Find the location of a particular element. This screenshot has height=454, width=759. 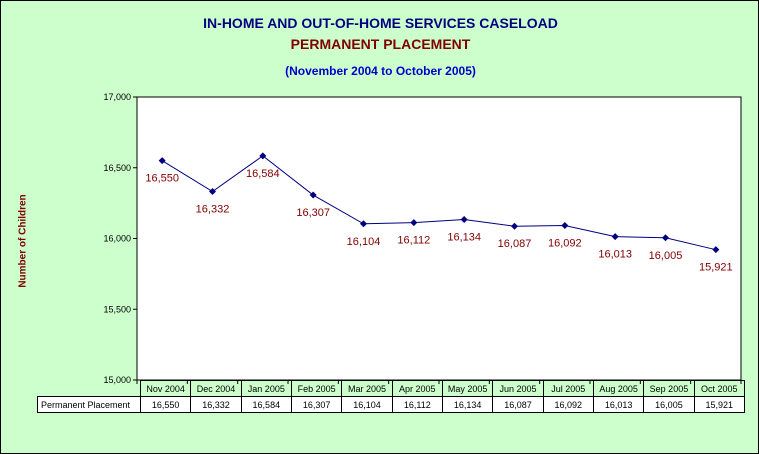

table-category: Mar 2005 is located at coordinates (367, 388).